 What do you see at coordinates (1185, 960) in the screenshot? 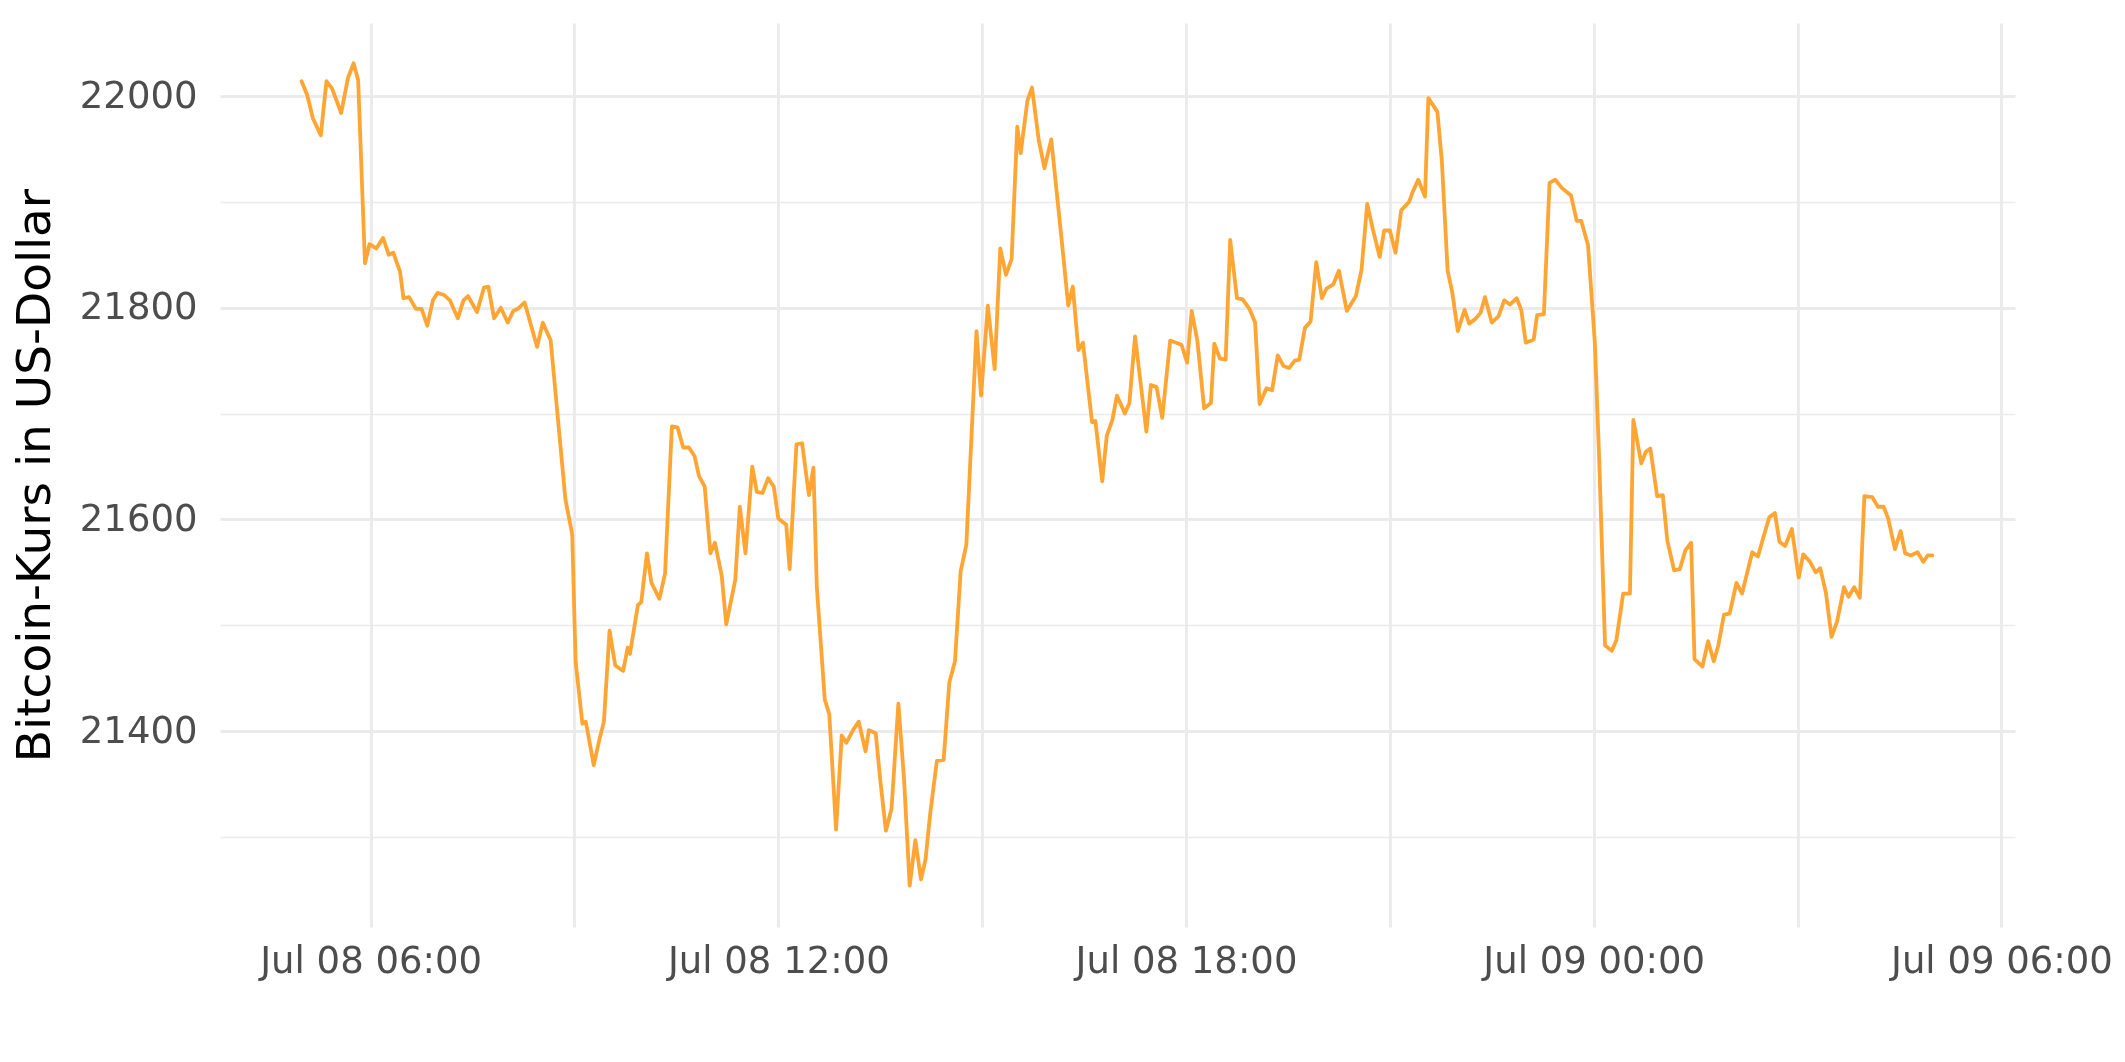
I see `x-tick-label: Jul 08 18:00` at bounding box center [1185, 960].